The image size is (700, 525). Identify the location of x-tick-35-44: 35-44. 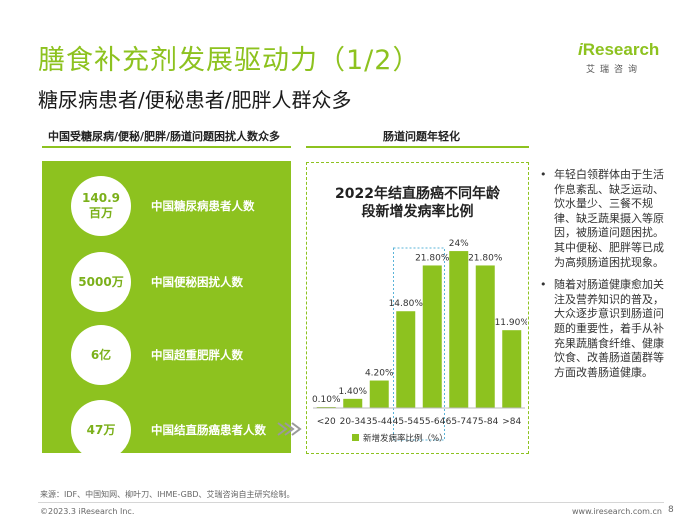
(379, 422).